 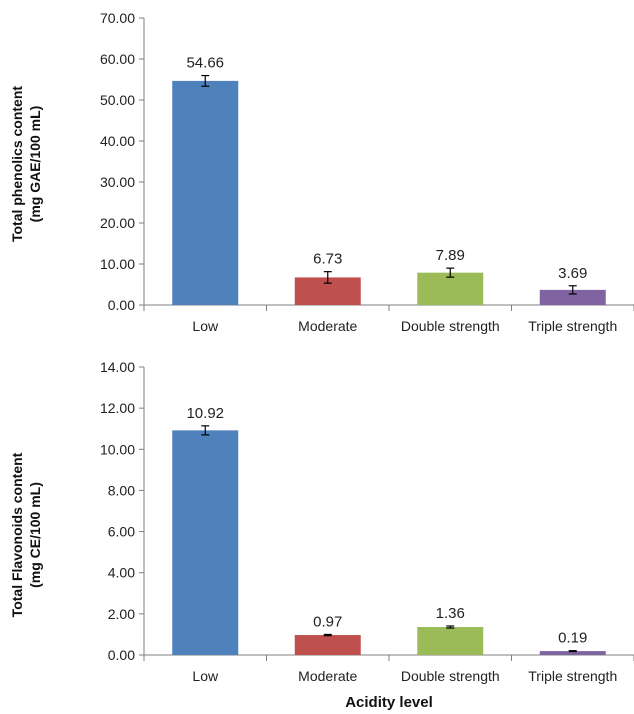 What do you see at coordinates (205, 63) in the screenshot?
I see `data-label: 54.66` at bounding box center [205, 63].